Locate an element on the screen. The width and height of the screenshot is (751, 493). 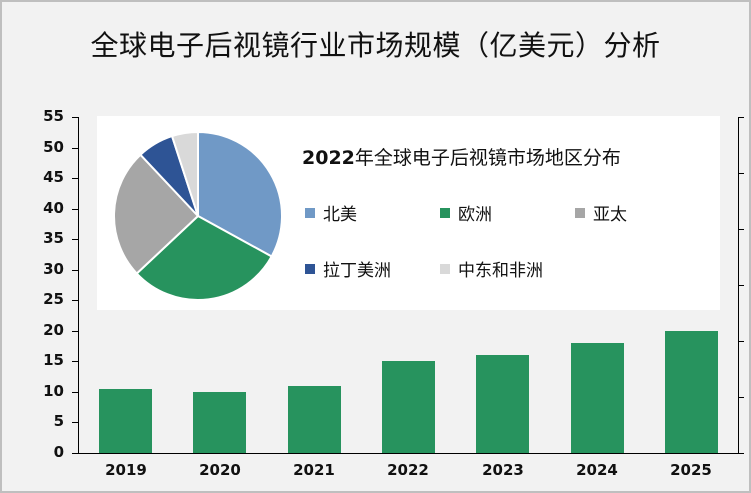
y-tick-label: 40 is located at coordinates (53, 208).